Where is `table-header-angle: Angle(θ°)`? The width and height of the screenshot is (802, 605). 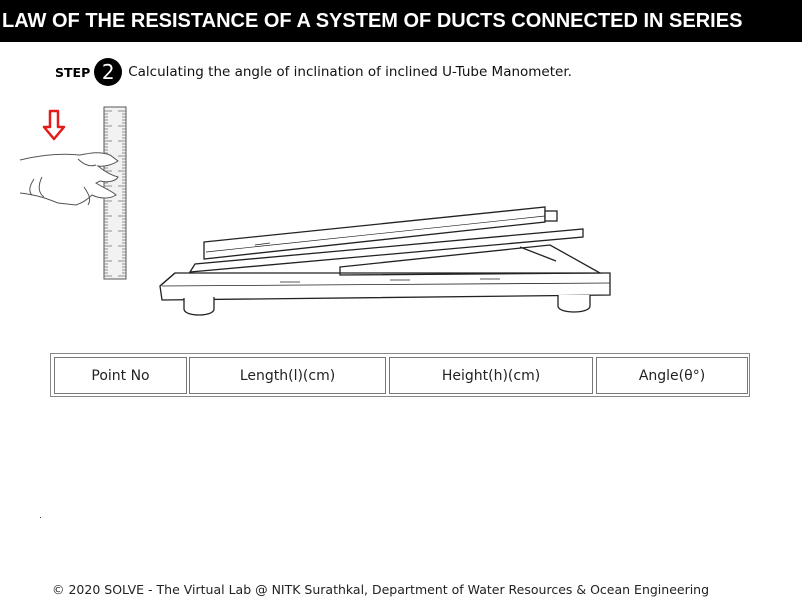
table-header-angle: Angle(θ°) is located at coordinates (672, 375).